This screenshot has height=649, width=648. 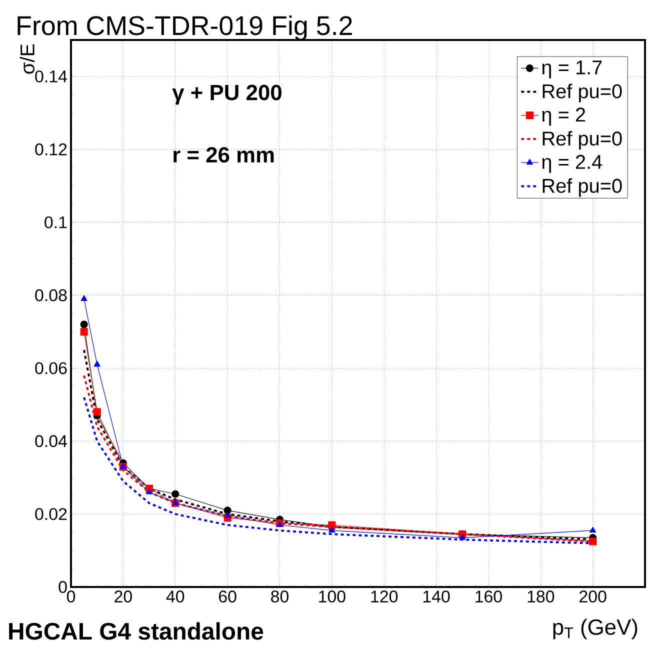 I want to click on x-tick-label: 40, so click(x=175, y=596).